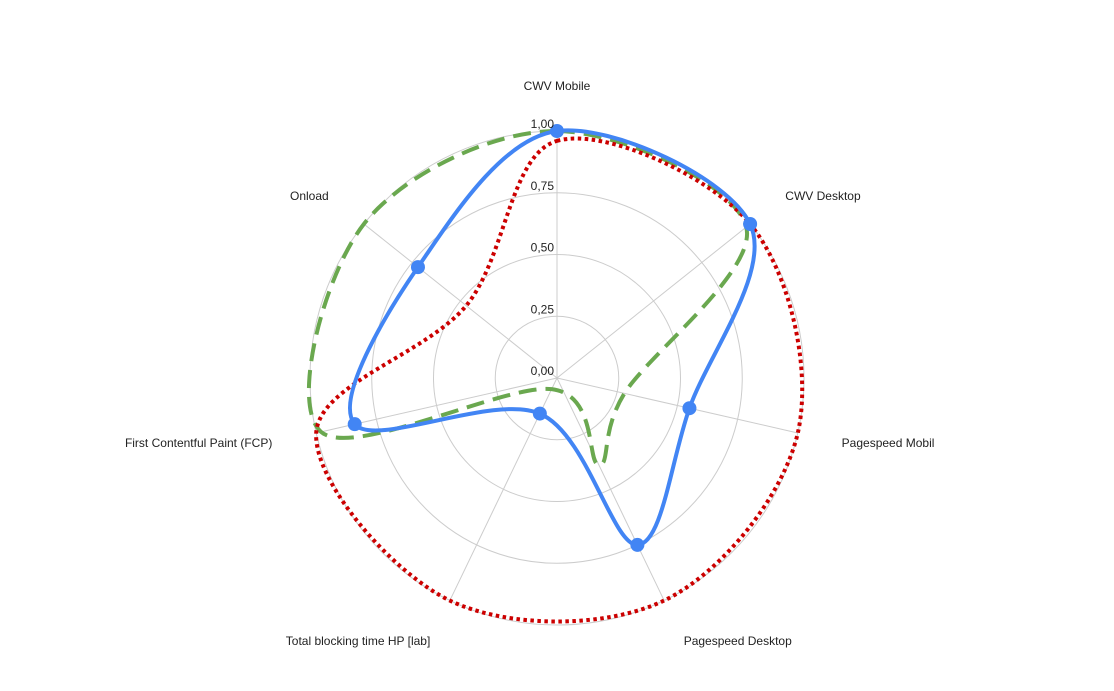 The width and height of the screenshot is (1114, 691). What do you see at coordinates (888, 443) in the screenshot?
I see `category-label: Pagespeed Mobil` at bounding box center [888, 443].